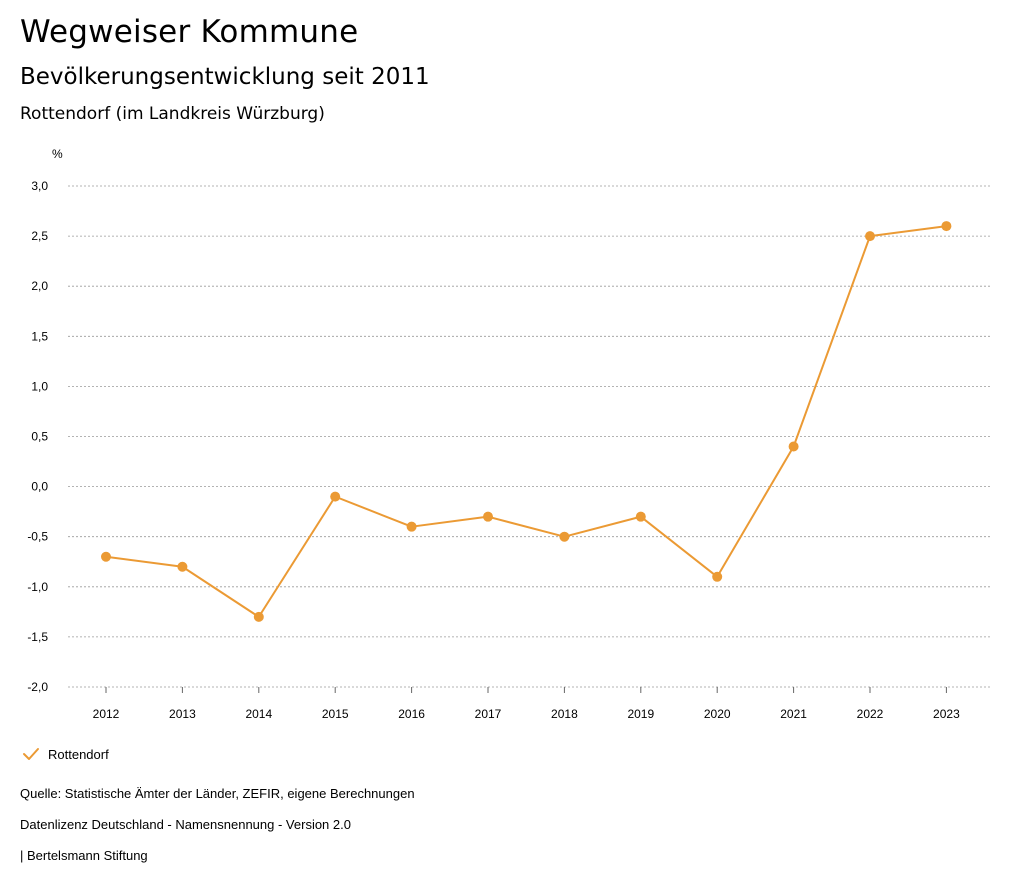 The height and width of the screenshot is (888, 1024). Describe the element at coordinates (793, 714) in the screenshot. I see `x-tick-label: 2021` at that location.